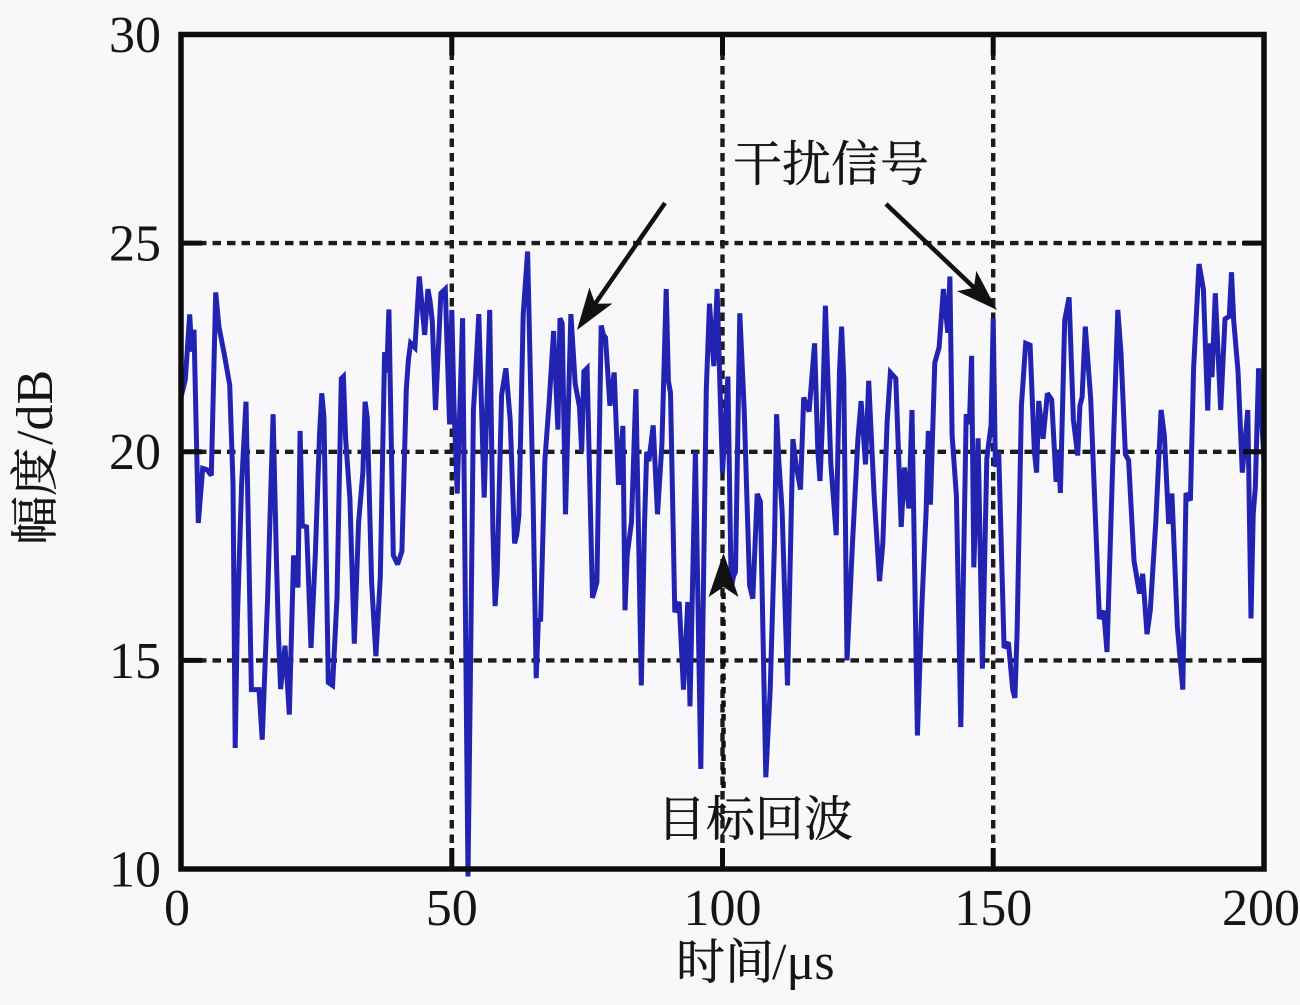  I want to click on svg-text: 20, so click(135, 452).